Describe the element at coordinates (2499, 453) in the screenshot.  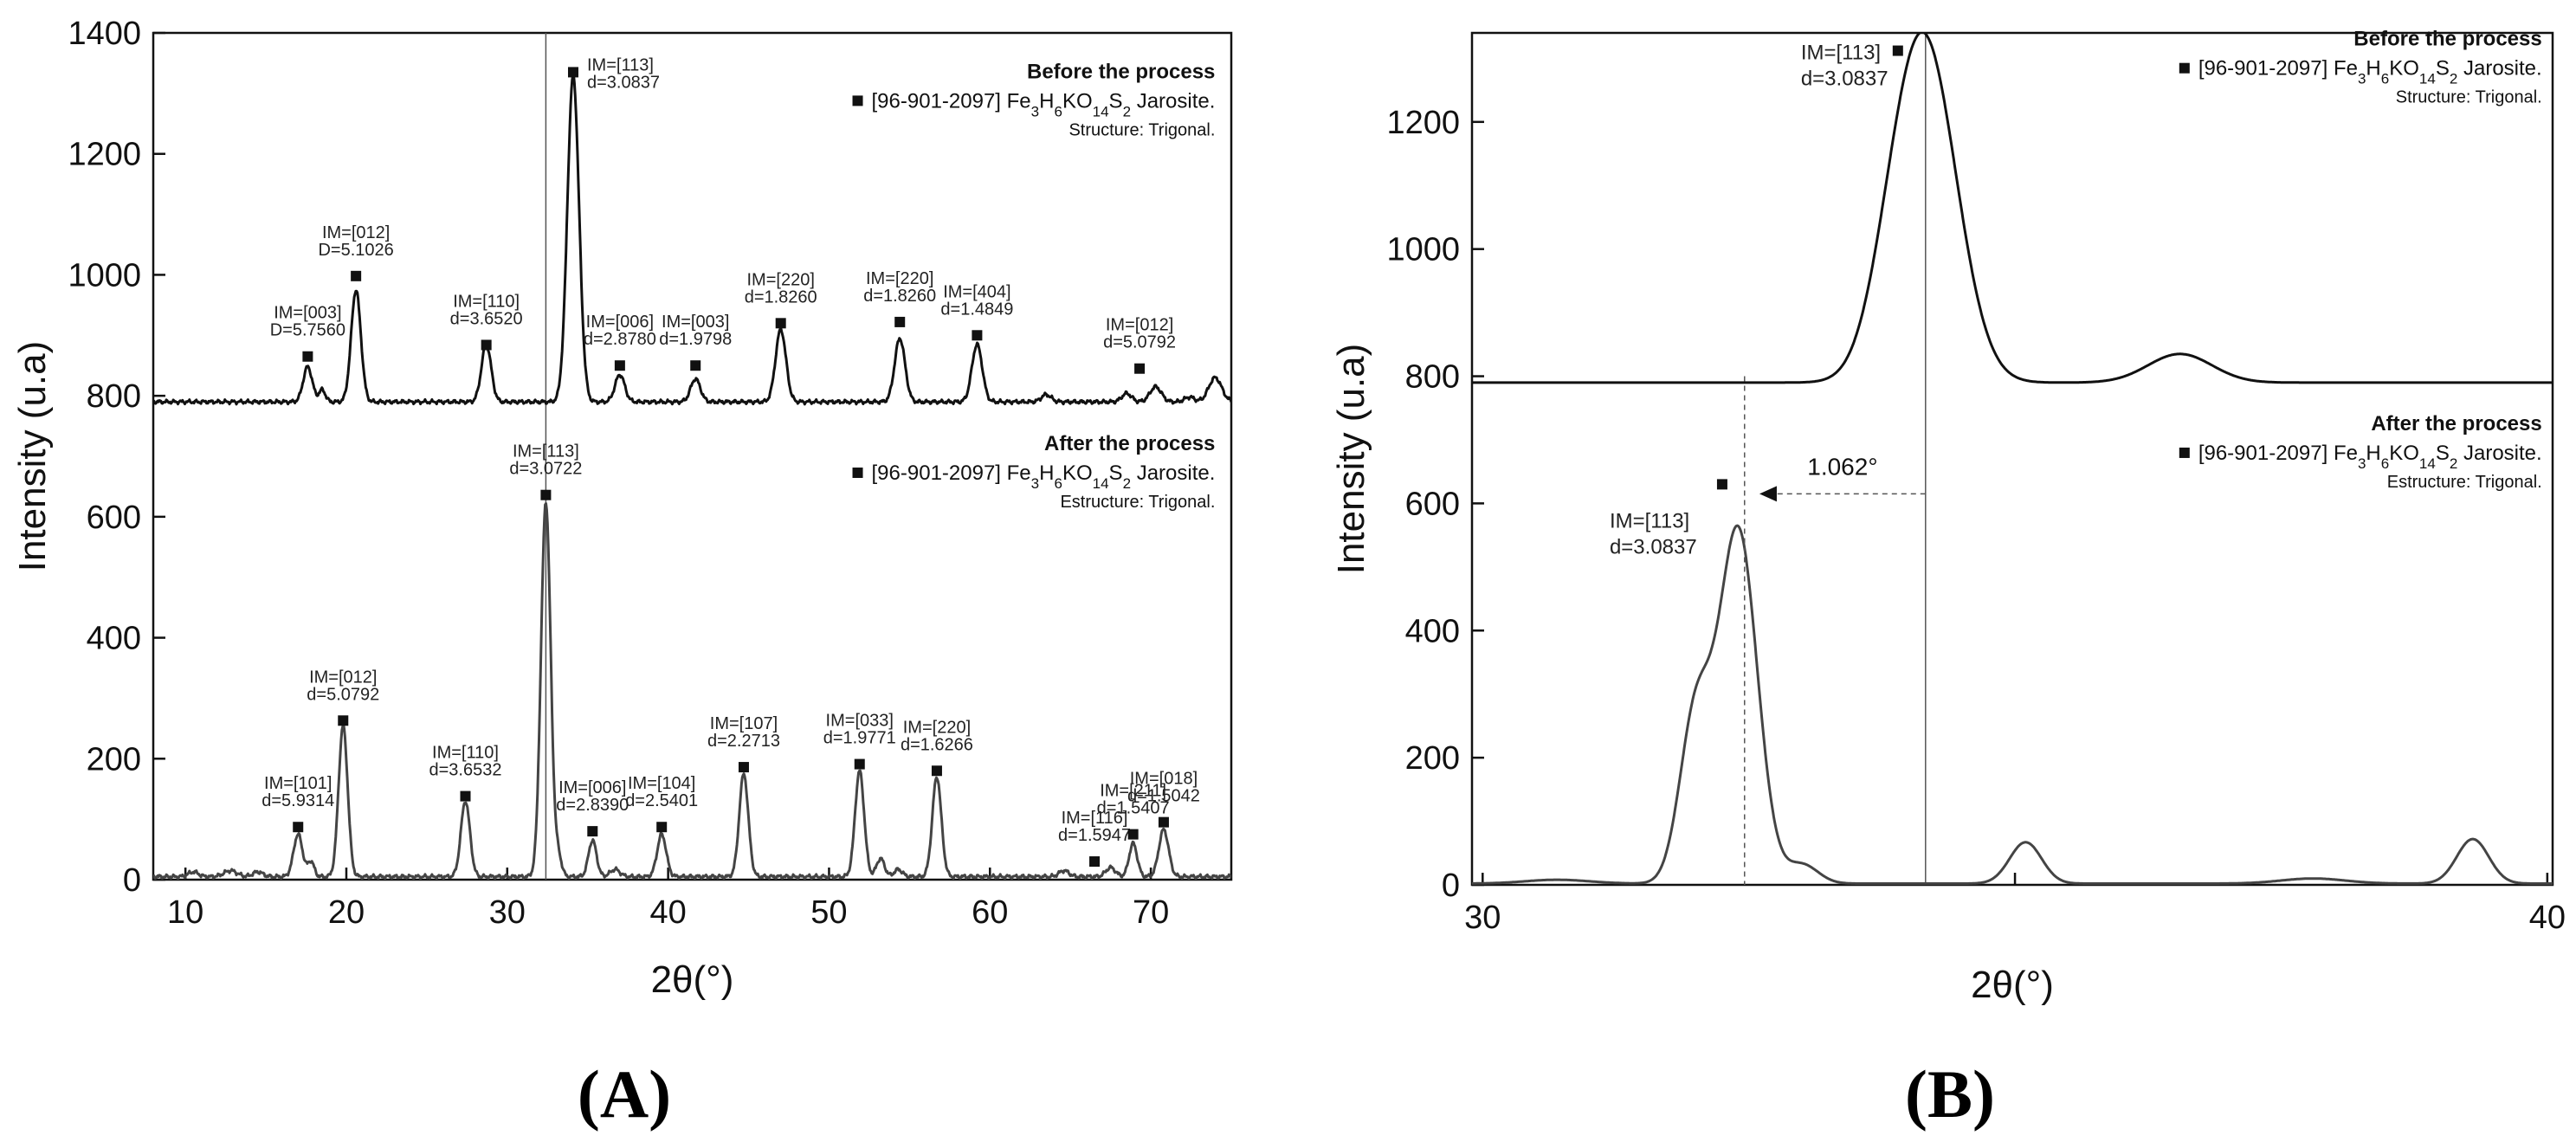
I see `legend-entry-suffix: Jarosite.` at that location.